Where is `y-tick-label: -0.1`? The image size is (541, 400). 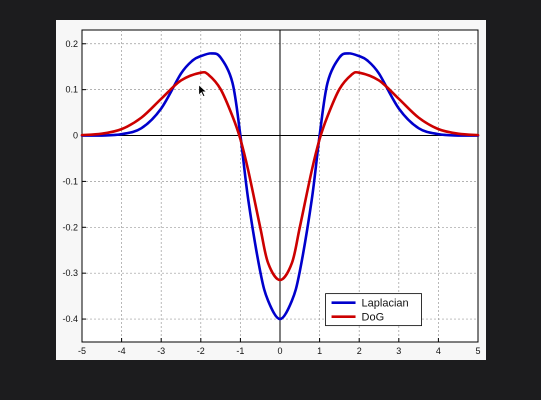
y-tick-label: -0.1 is located at coordinates (70, 181).